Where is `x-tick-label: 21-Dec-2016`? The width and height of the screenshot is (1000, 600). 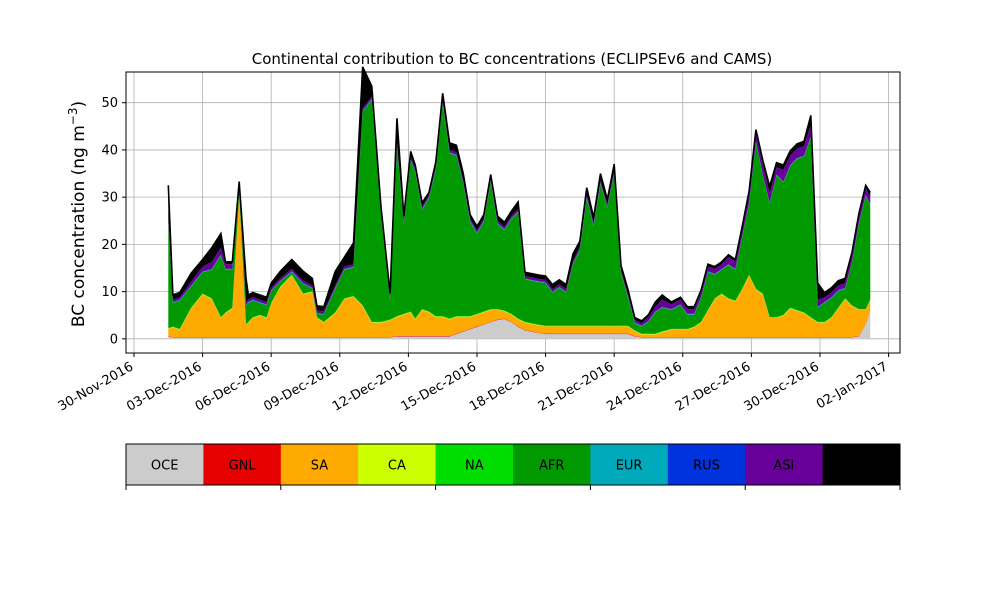
x-tick-label: 21-Dec-2016 is located at coordinates (576, 386).